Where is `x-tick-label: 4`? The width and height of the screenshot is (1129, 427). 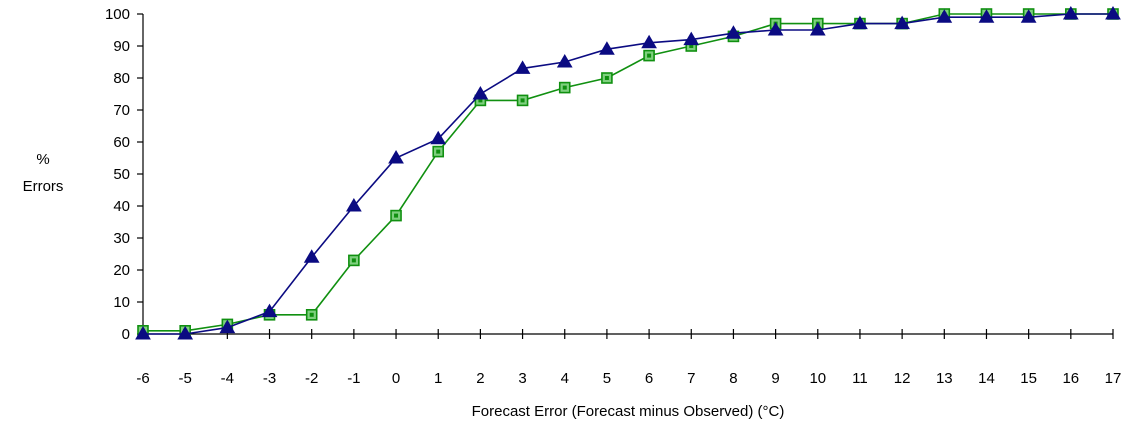
x-tick-label: 4 is located at coordinates (565, 378).